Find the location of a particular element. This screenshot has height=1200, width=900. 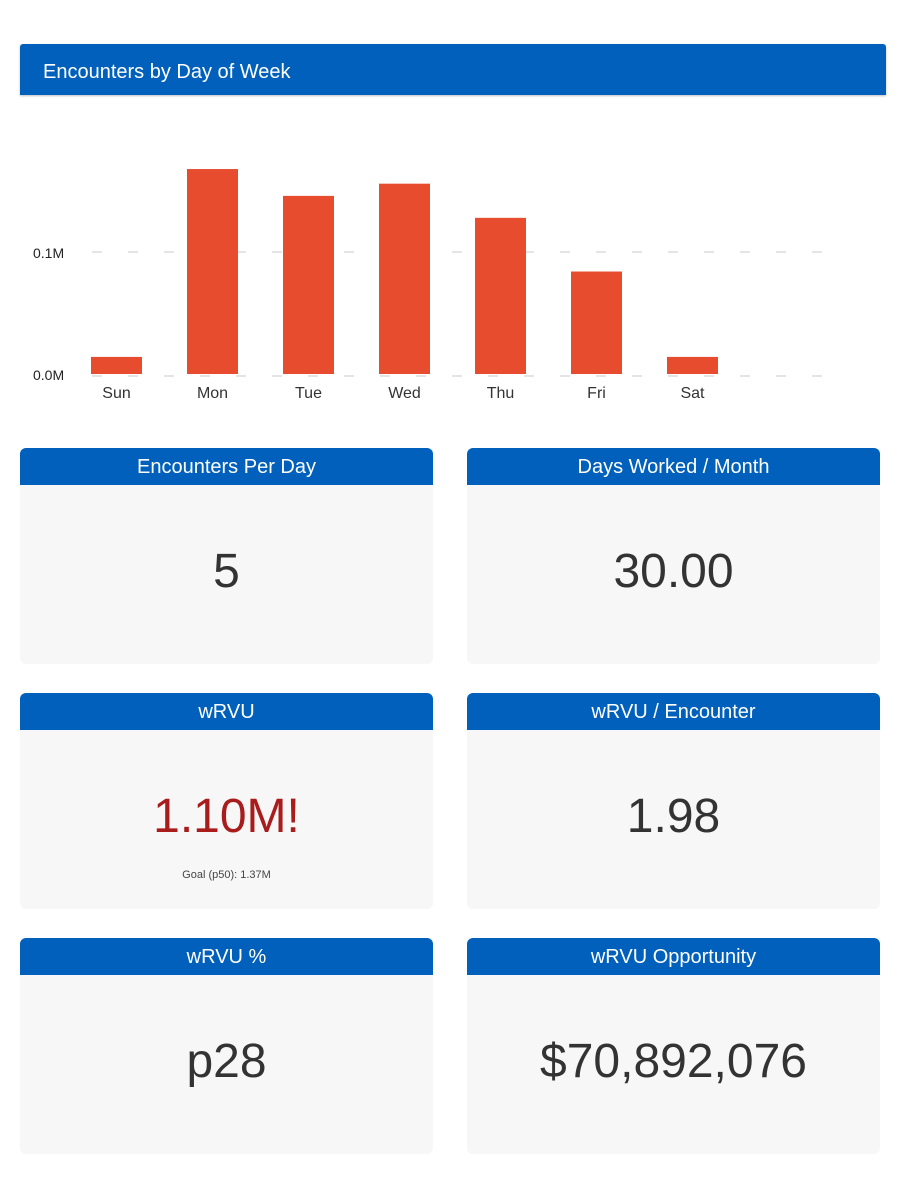

days-worked-card: Days Worked / Month 30.00 is located at coordinates (673, 556).